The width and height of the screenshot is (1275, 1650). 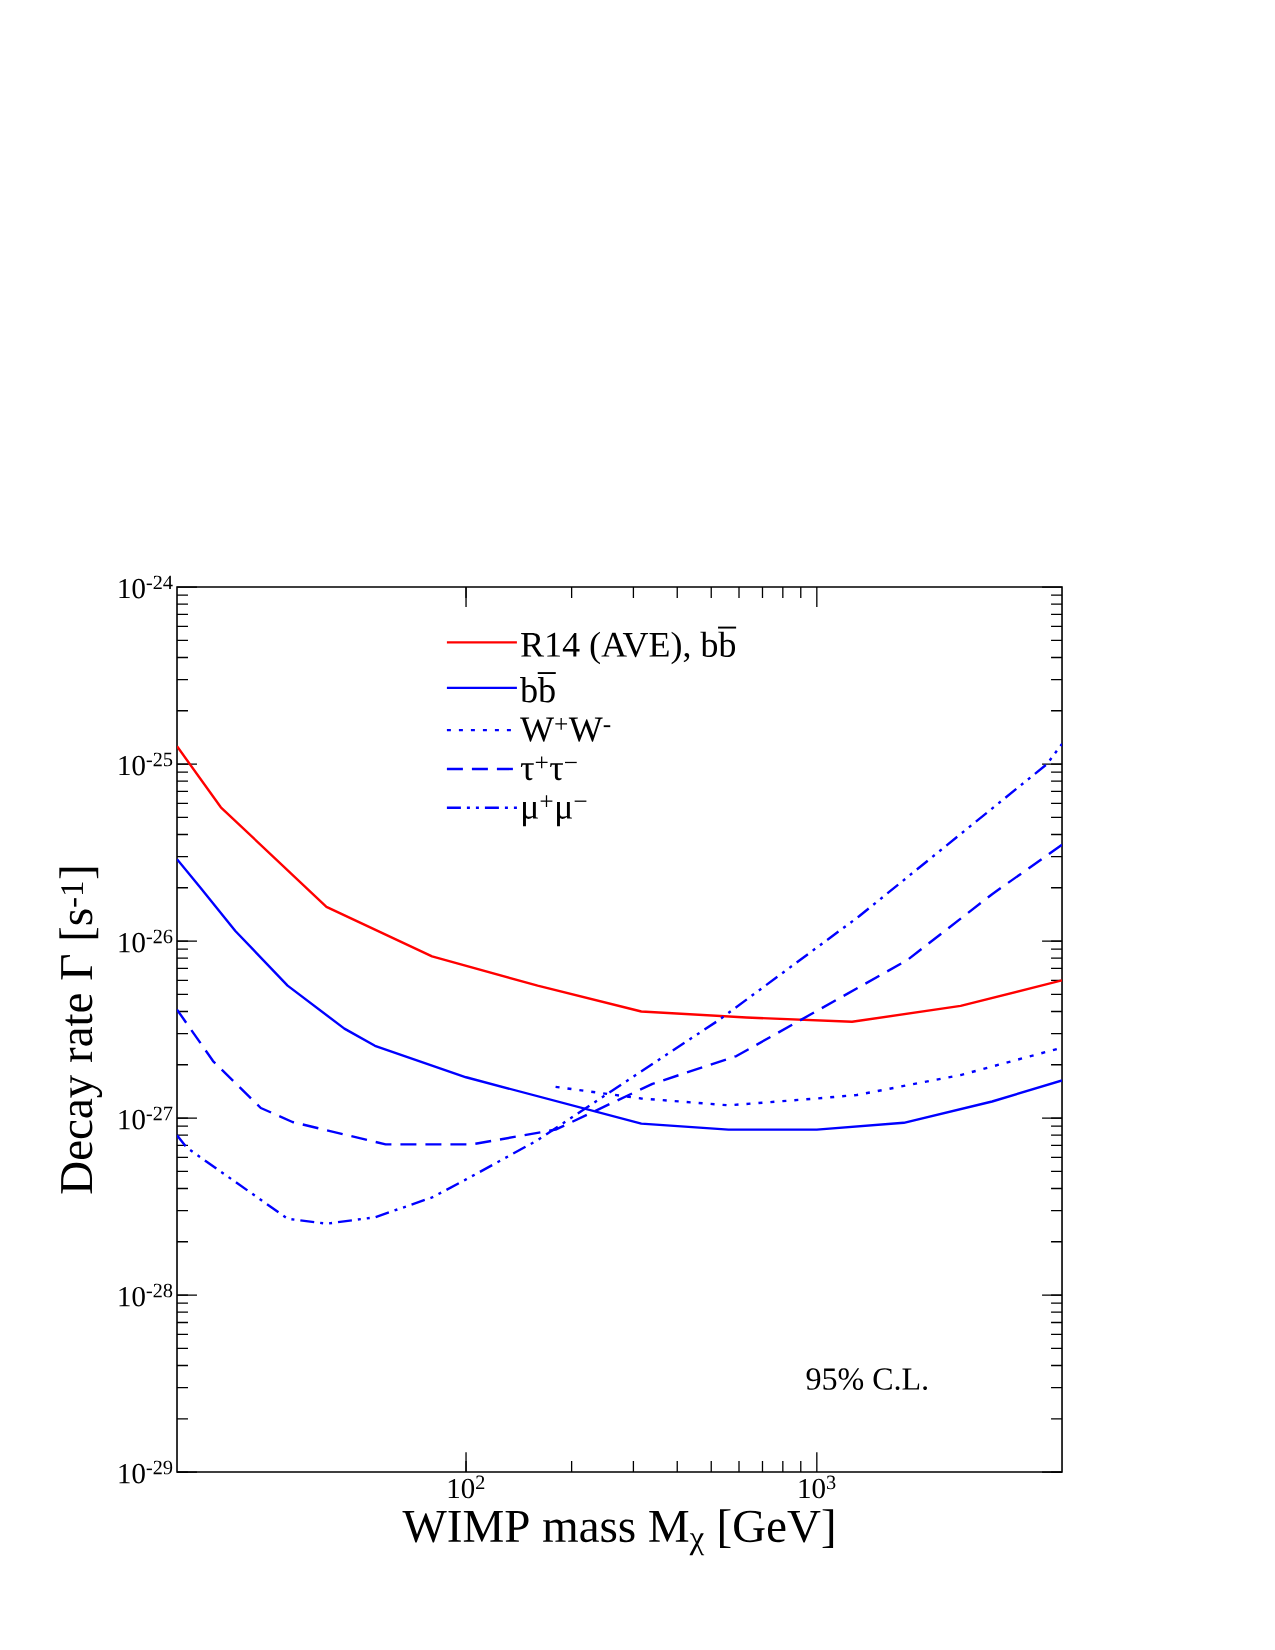 I want to click on y-tick-label: 10$^{-28}$, so click(x=146, y=1295).